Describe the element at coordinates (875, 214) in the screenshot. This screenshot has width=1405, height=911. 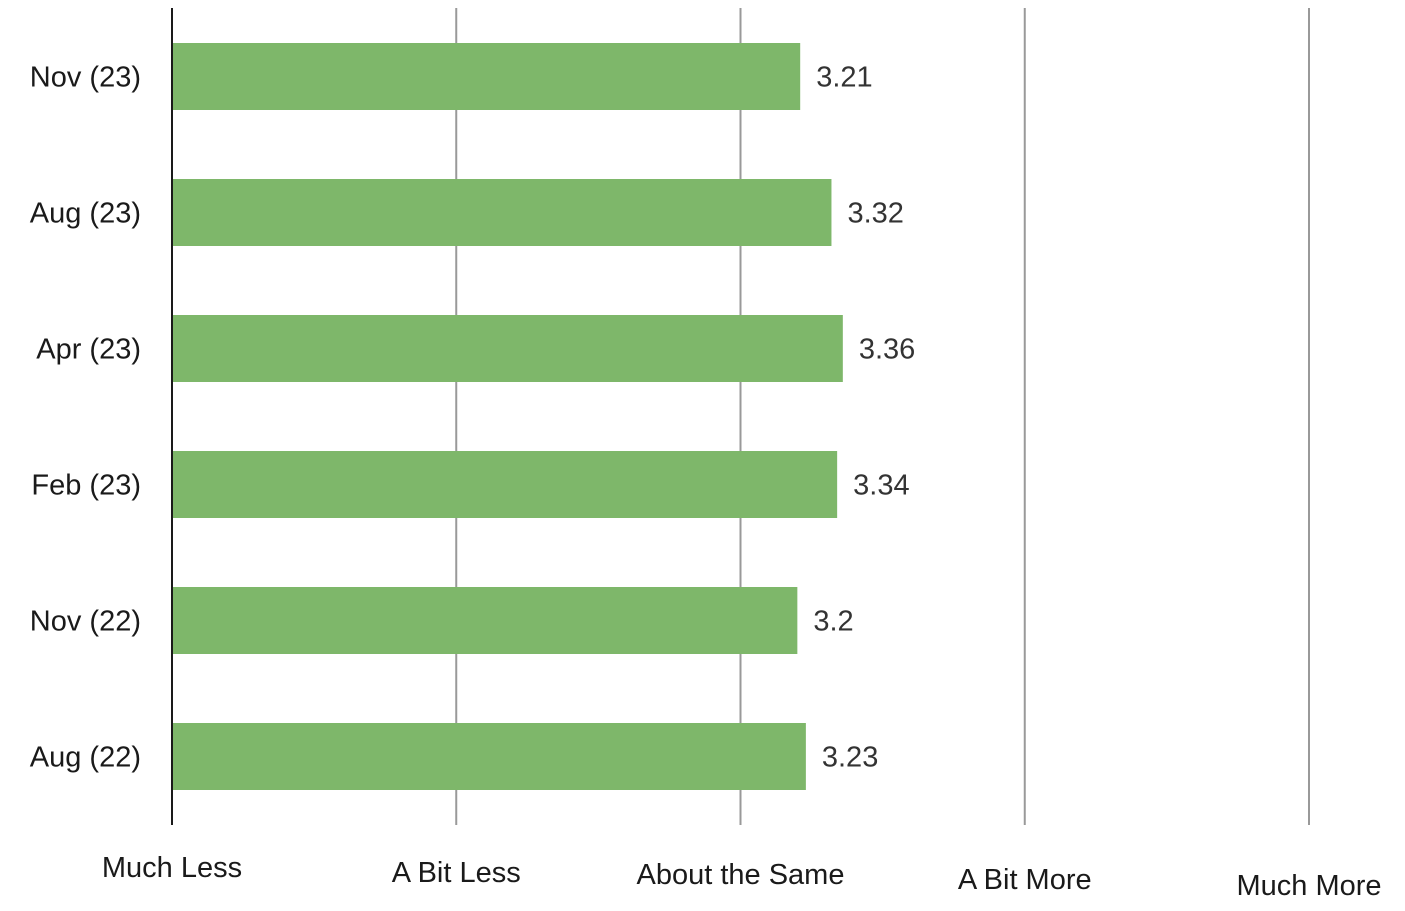
I see `data-label: 3.32` at that location.